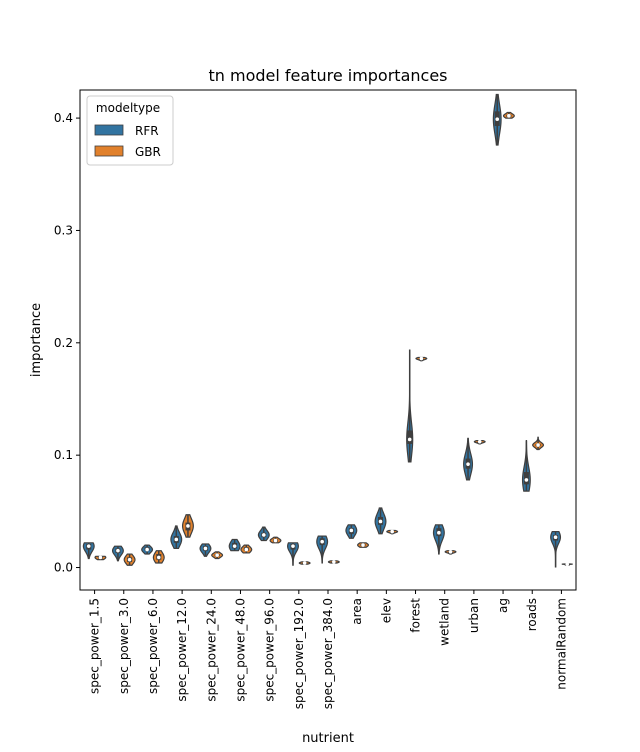 The height and width of the screenshot is (752, 640). I want to click on legend-label-gbr: GBR, so click(148, 152).